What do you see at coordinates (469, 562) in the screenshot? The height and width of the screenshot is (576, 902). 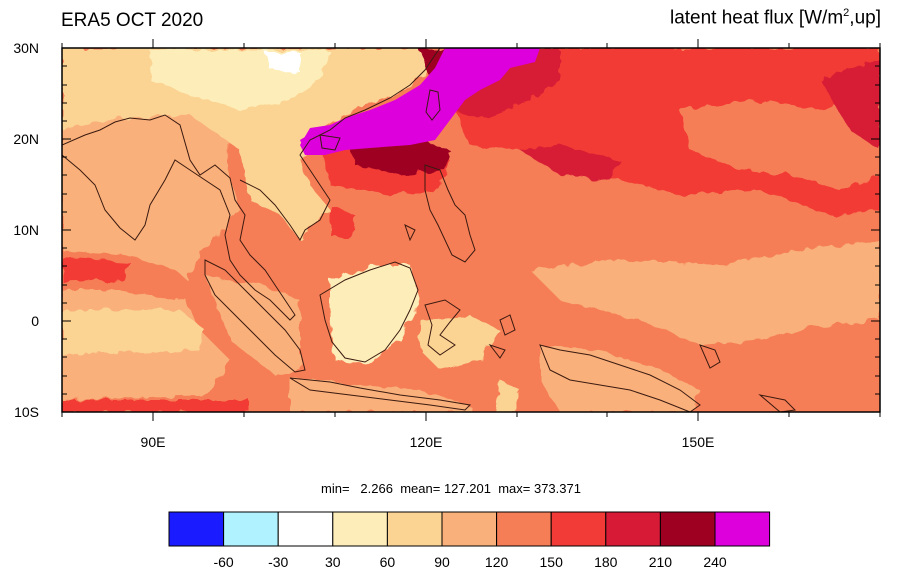 I see `colorbar-labels: -60 -30 30 60 90 120 150 180 210 240` at bounding box center [469, 562].